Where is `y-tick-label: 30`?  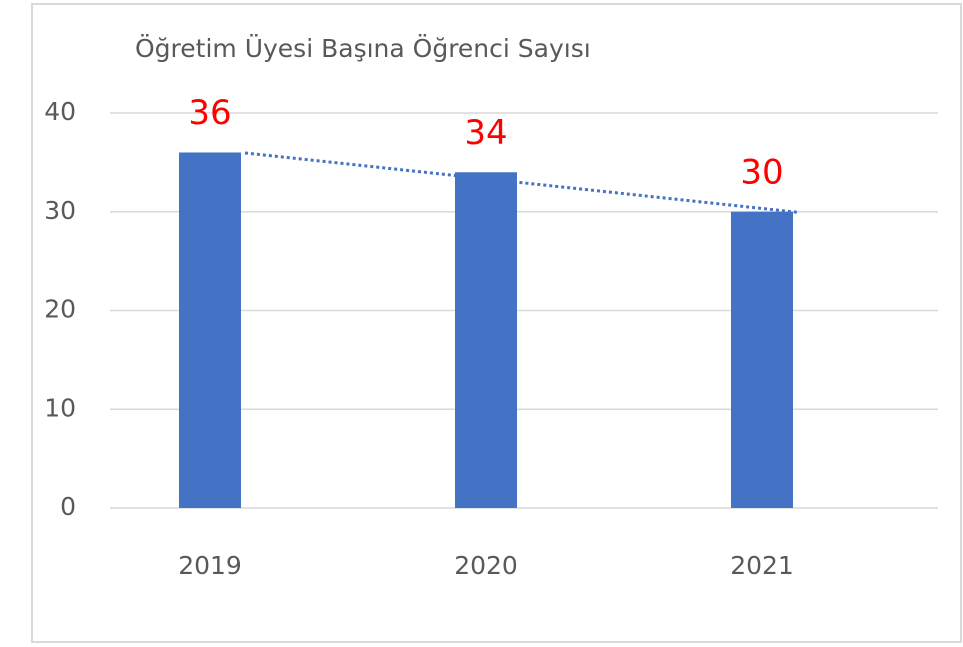 y-tick-label: 30 is located at coordinates (60, 210).